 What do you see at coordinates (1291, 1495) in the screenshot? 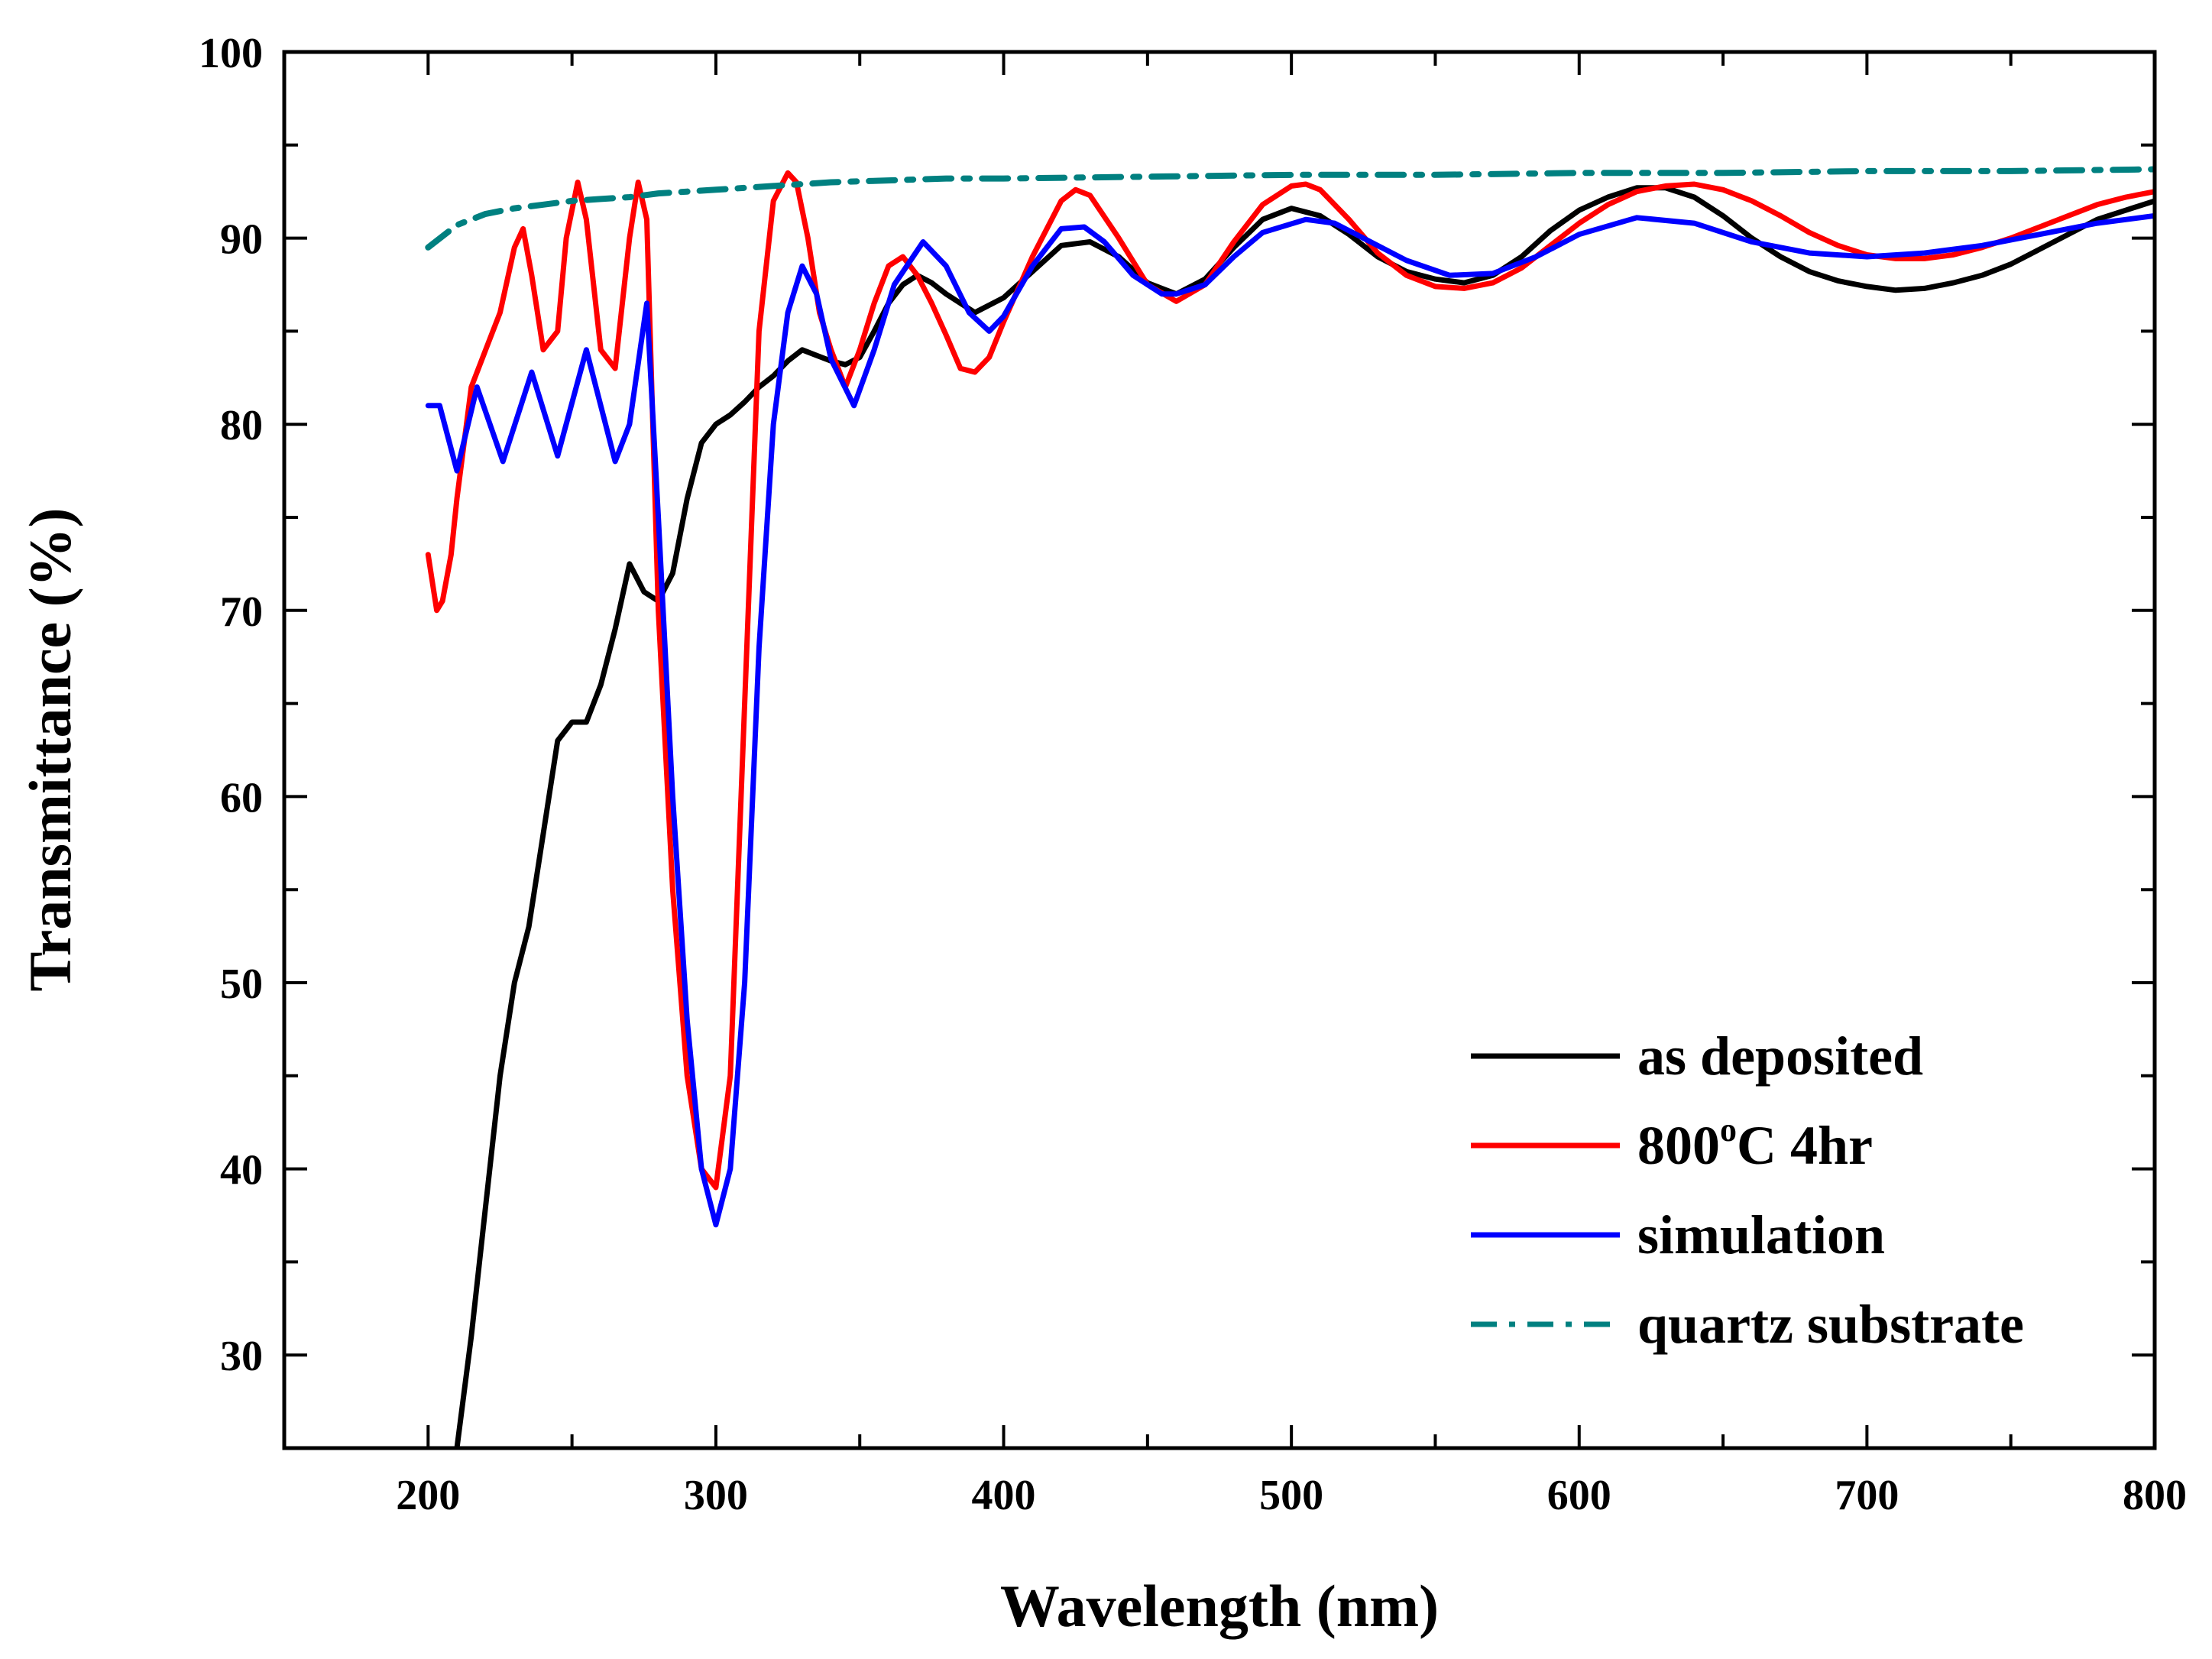
I see `x-tick-label: 500` at bounding box center [1291, 1495].